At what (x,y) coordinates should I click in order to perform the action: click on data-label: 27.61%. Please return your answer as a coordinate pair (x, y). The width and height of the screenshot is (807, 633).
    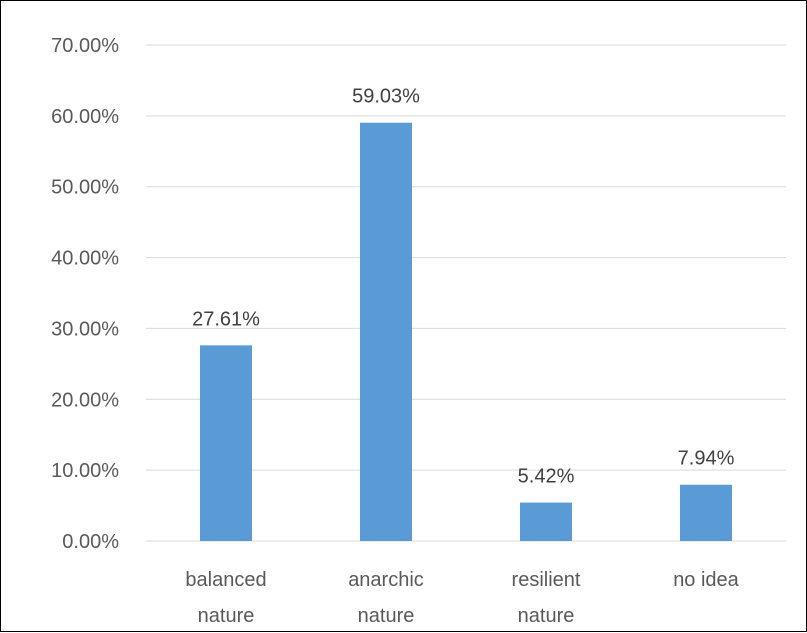
    Looking at the image, I should click on (226, 319).